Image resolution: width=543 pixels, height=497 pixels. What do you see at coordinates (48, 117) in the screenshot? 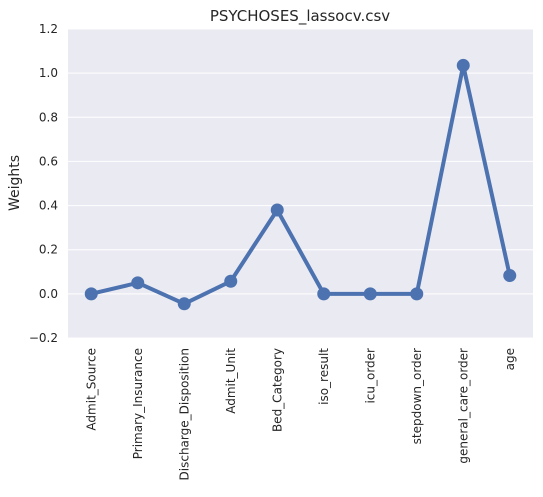
I see `y-tick-label: 0.8` at bounding box center [48, 117].